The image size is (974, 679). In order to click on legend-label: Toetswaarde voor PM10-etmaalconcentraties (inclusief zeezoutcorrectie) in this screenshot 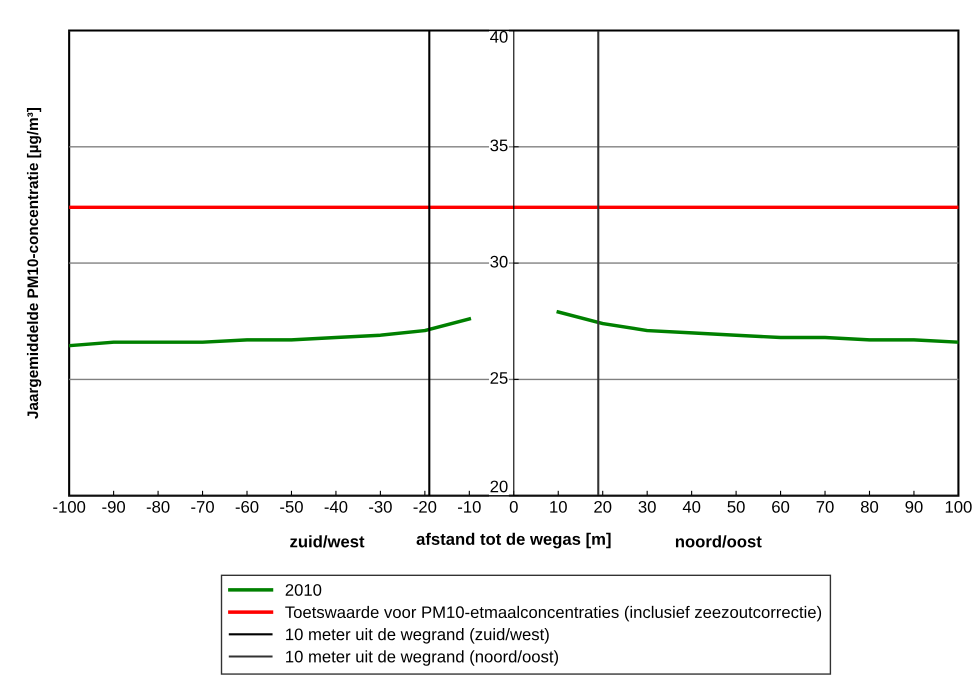, I will do `click(553, 614)`.